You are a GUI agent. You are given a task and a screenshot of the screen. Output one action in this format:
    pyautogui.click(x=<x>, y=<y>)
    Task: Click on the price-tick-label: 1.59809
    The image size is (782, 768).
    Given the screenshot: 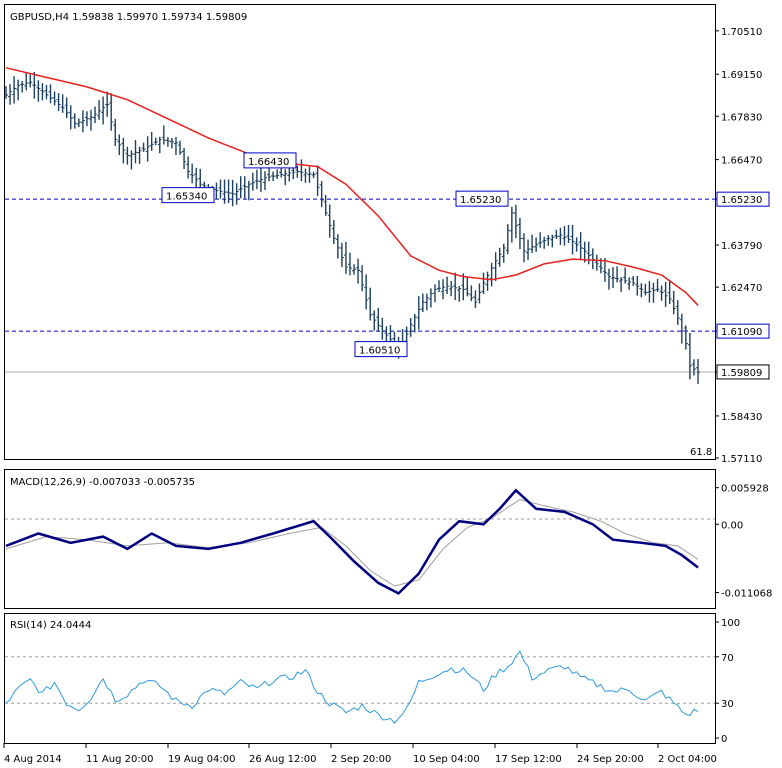 What is the action you would take?
    pyautogui.click(x=741, y=373)
    